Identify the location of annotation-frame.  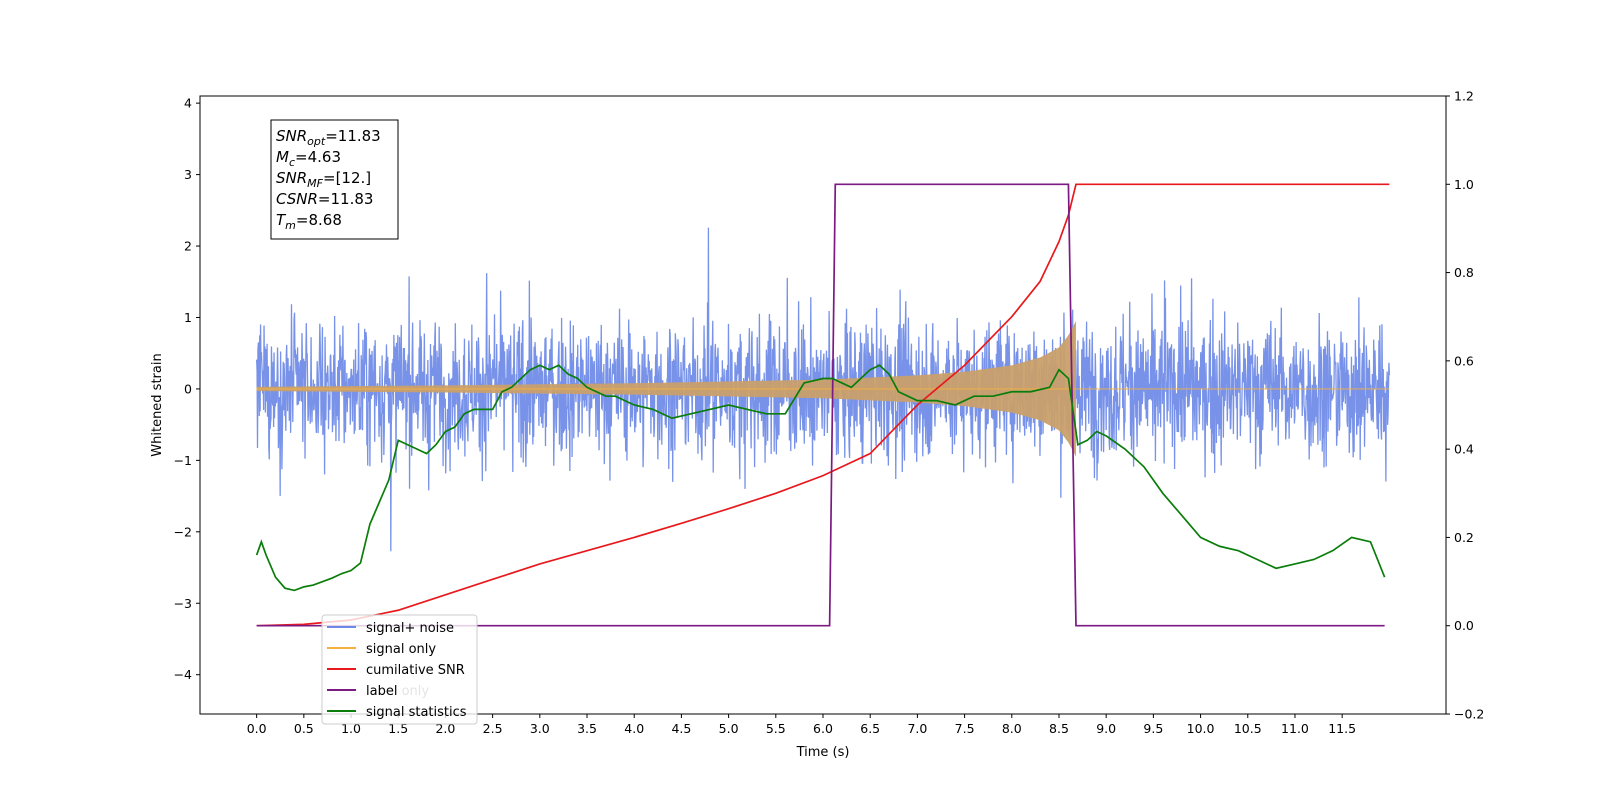
(334, 179).